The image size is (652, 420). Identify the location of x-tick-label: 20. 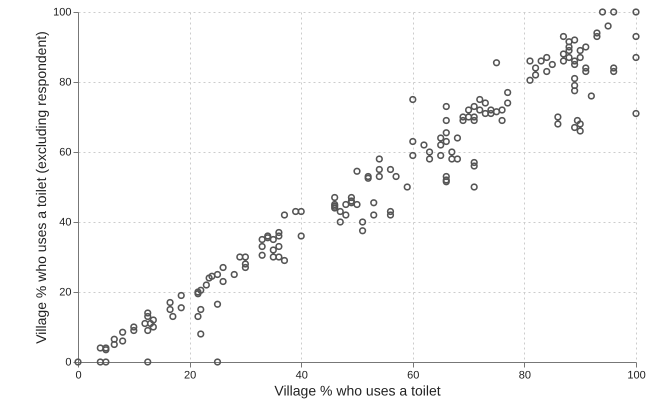
(190, 376).